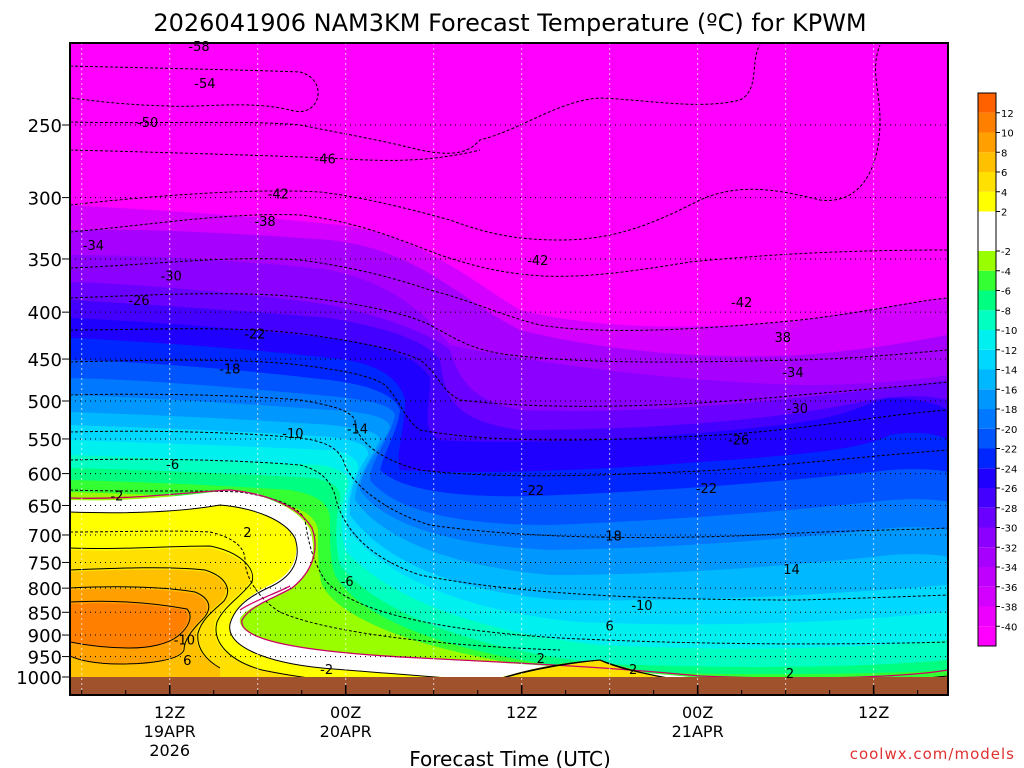  What do you see at coordinates (1009, 390) in the screenshot?
I see `colorbar-label: -16` at bounding box center [1009, 390].